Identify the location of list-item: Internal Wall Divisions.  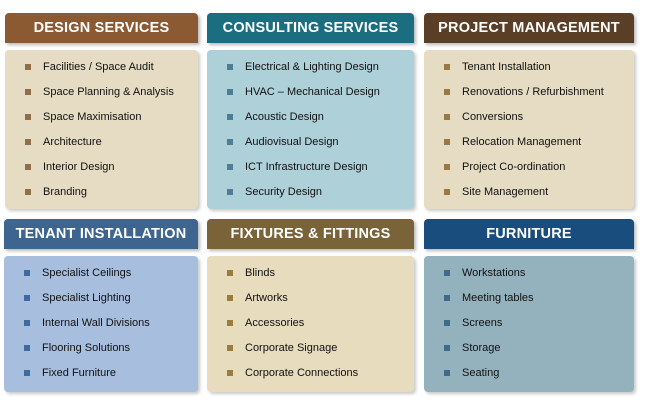
(101, 327).